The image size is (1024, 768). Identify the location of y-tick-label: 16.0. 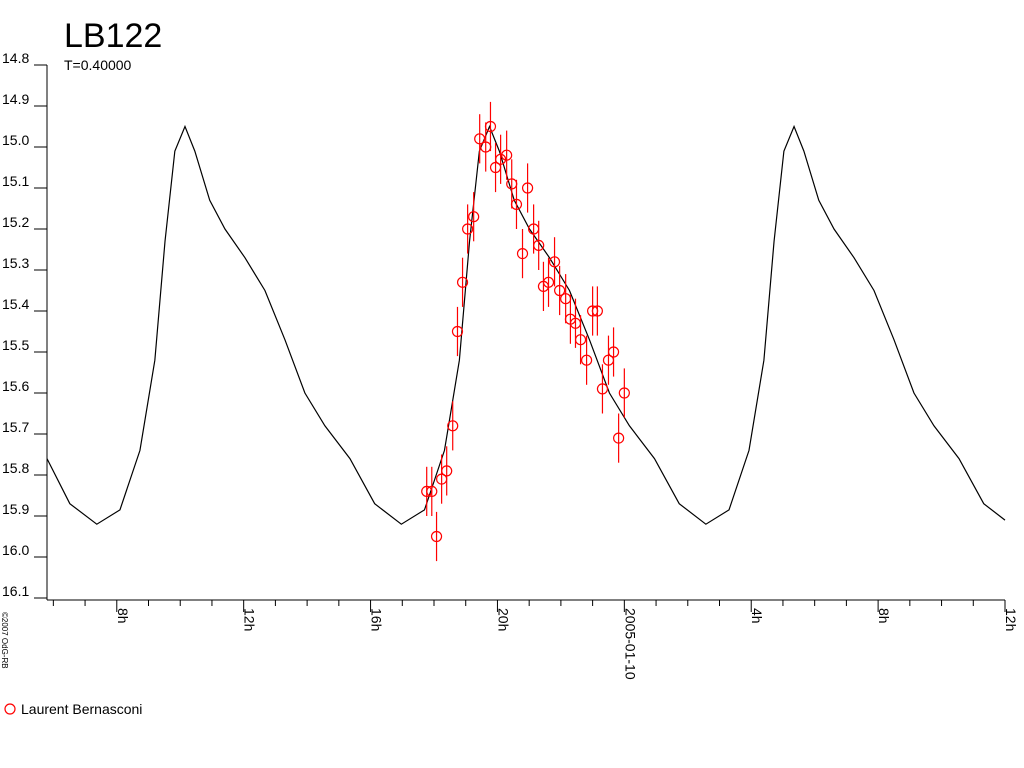
(15, 550).